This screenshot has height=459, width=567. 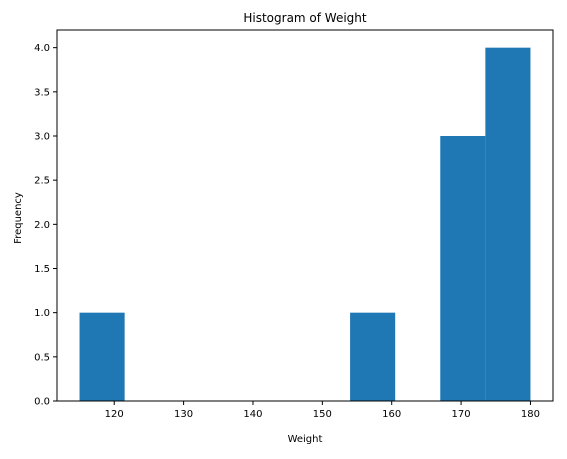 I want to click on y-tick-label: 1.5, so click(x=42, y=269).